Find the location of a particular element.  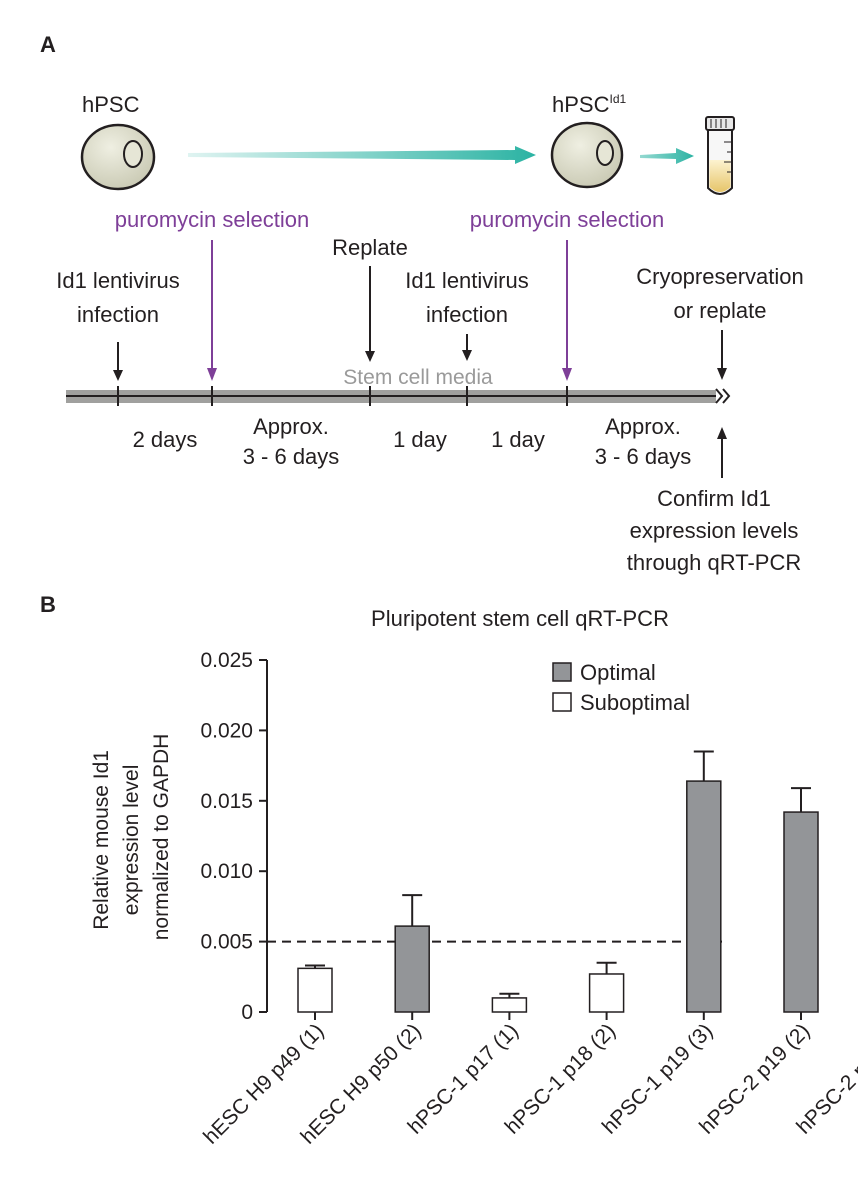

chart-legend: Optimal Suboptimal is located at coordinates (621, 687).